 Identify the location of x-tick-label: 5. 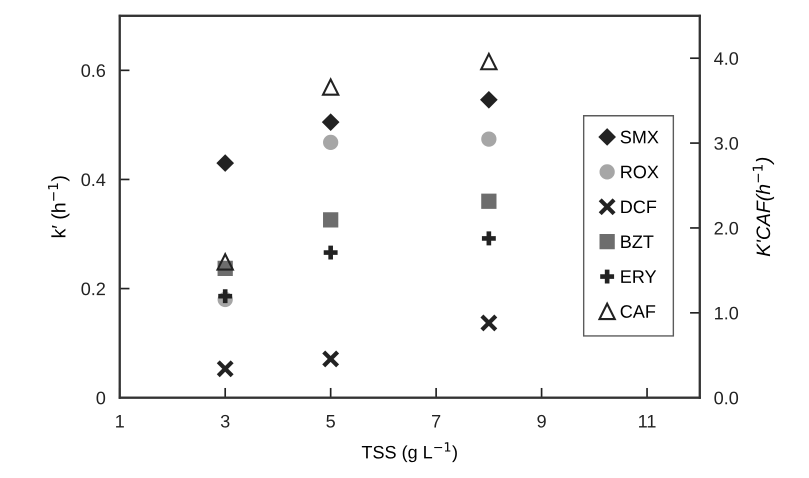
(330, 421).